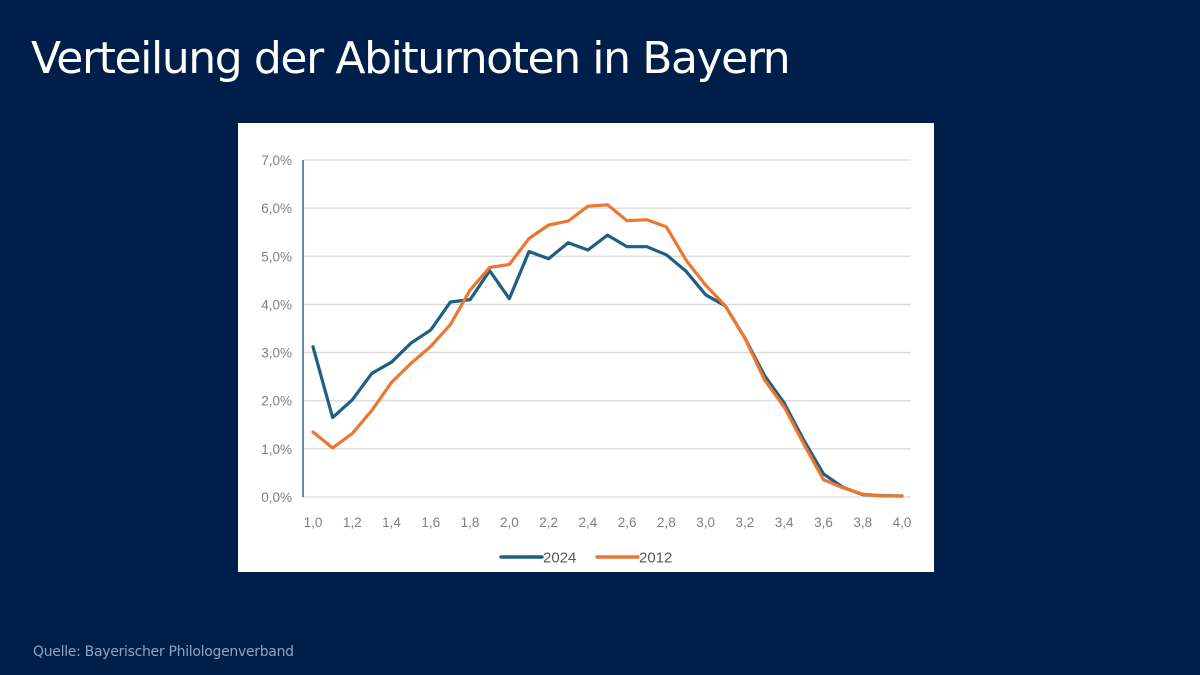 The height and width of the screenshot is (675, 1200). I want to click on x-tick-label: 3,2, so click(745, 522).